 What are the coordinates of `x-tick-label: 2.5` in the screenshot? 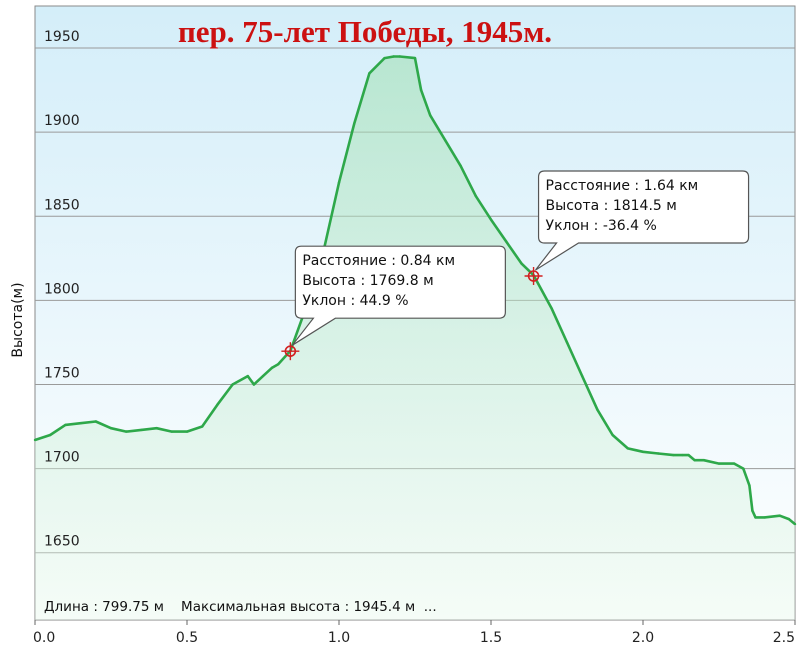 It's located at (784, 638).